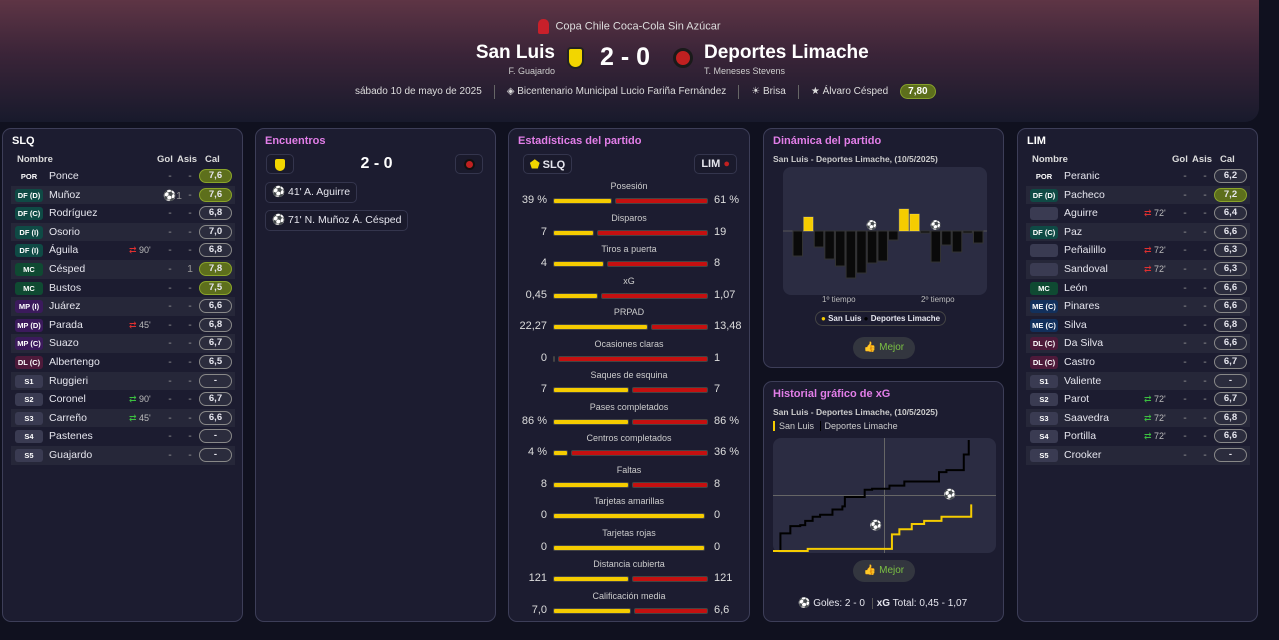 The height and width of the screenshot is (640, 1279). What do you see at coordinates (1138, 436) in the screenshot?
I see `player-row: S4 Portilla ⇄ 72' - -6,6` at bounding box center [1138, 436].